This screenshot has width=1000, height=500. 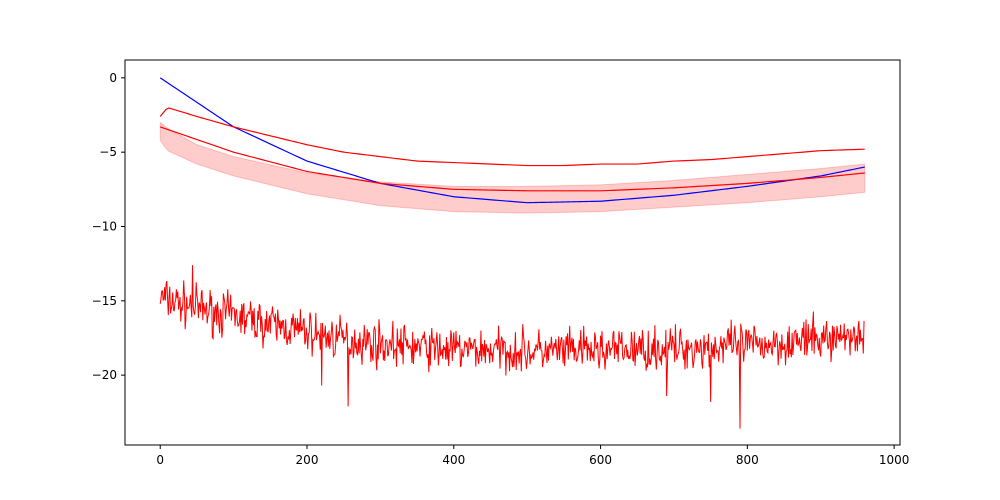 What do you see at coordinates (532, 456) in the screenshot?
I see `x-axis: 0 200 400 600 800 1000` at bounding box center [532, 456].